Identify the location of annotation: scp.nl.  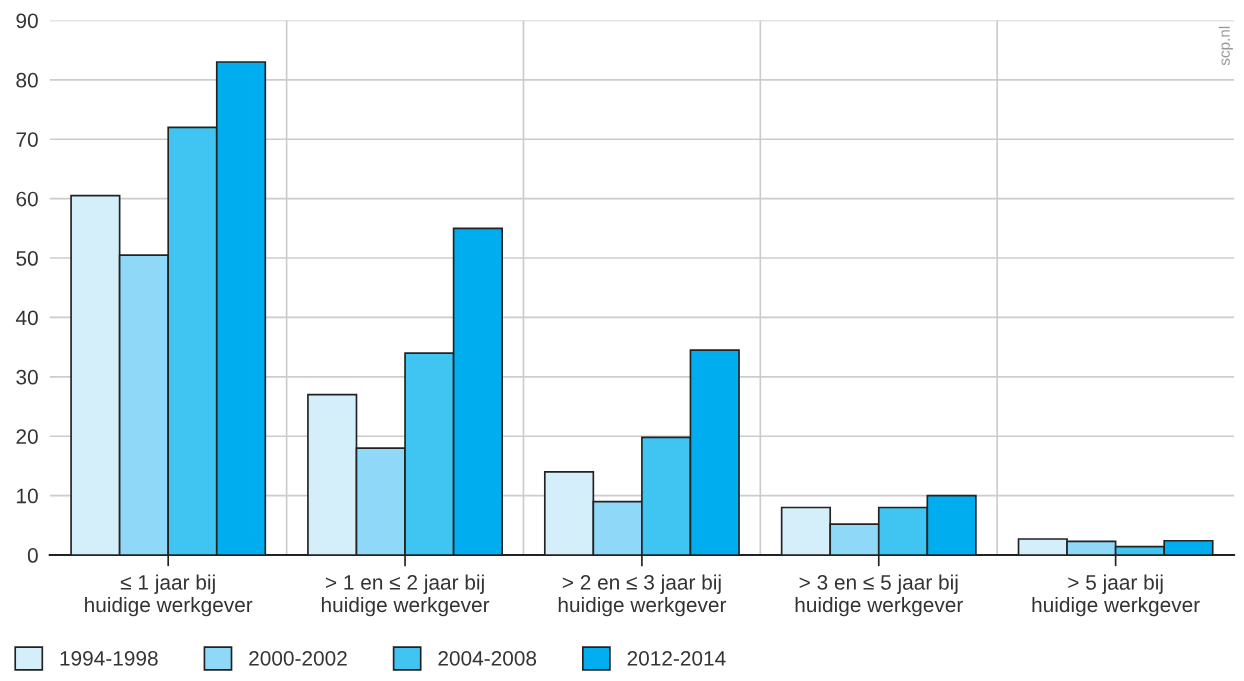
(1225, 46).